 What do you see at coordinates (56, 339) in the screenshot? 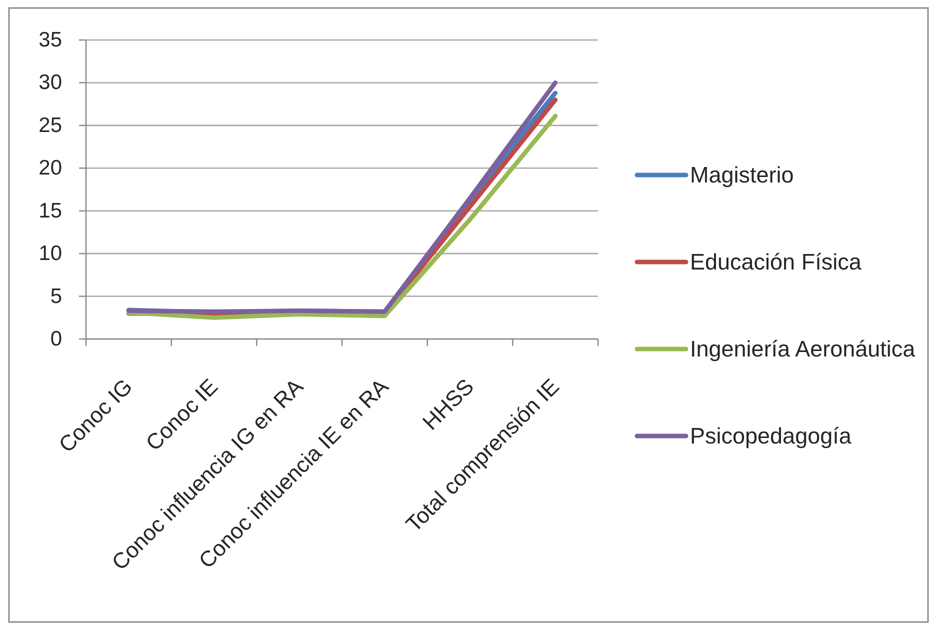
I see `y-tick-label: 0` at bounding box center [56, 339].